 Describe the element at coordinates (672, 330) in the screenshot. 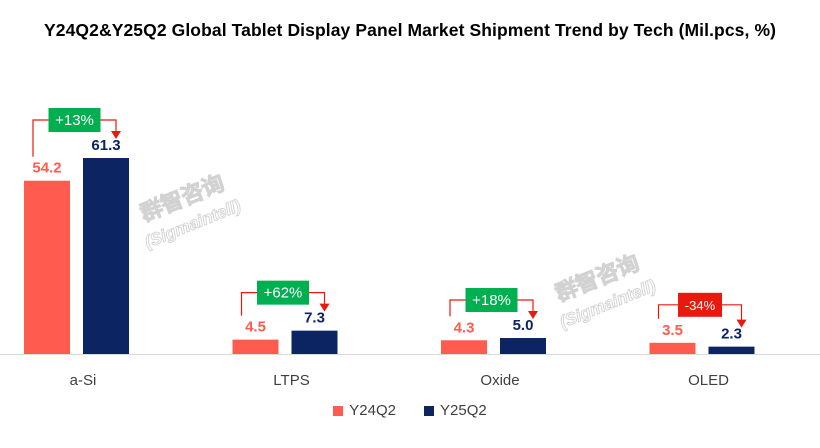

I see `data-label-y24q2-oled: 3.5` at that location.